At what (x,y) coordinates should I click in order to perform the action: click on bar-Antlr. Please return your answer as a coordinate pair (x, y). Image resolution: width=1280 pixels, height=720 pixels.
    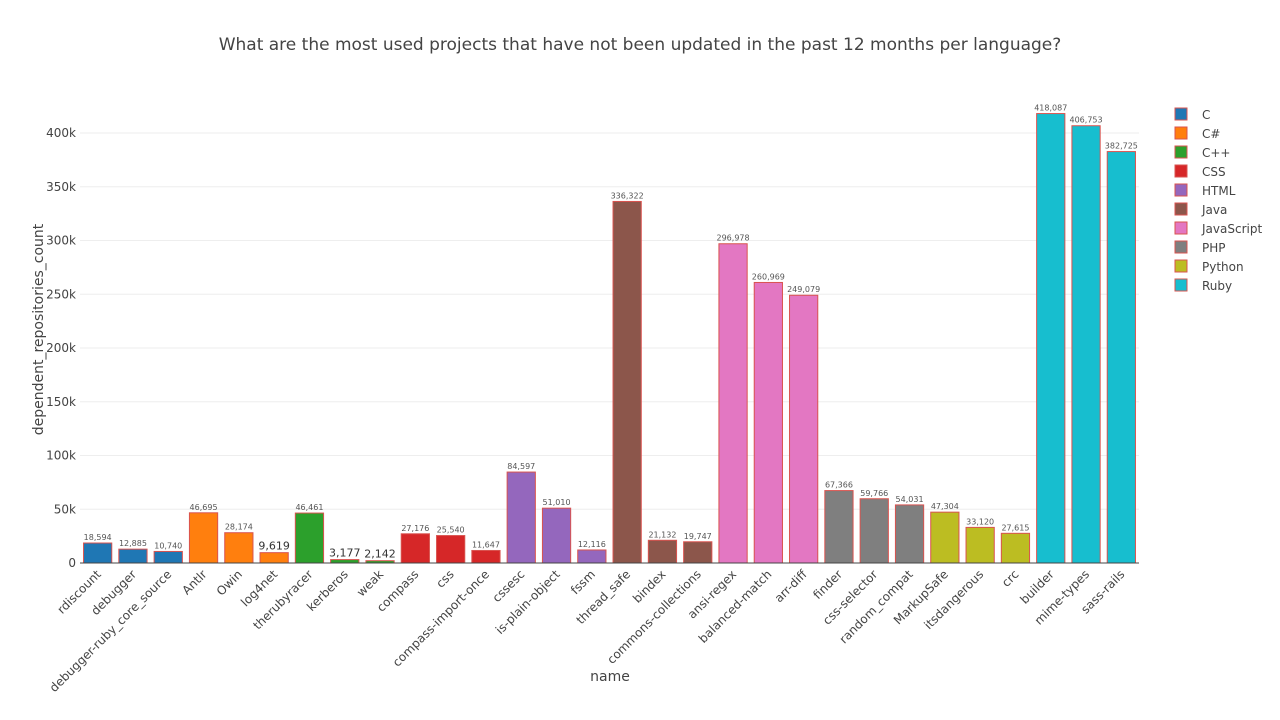
    Looking at the image, I should click on (203, 538).